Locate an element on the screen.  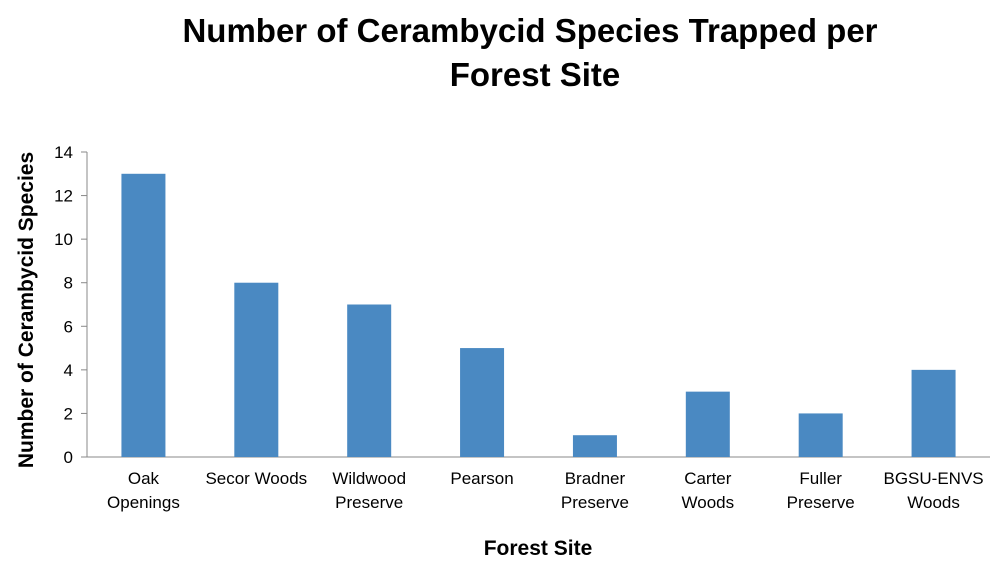
y-tick-label: 14 is located at coordinates (63, 152).